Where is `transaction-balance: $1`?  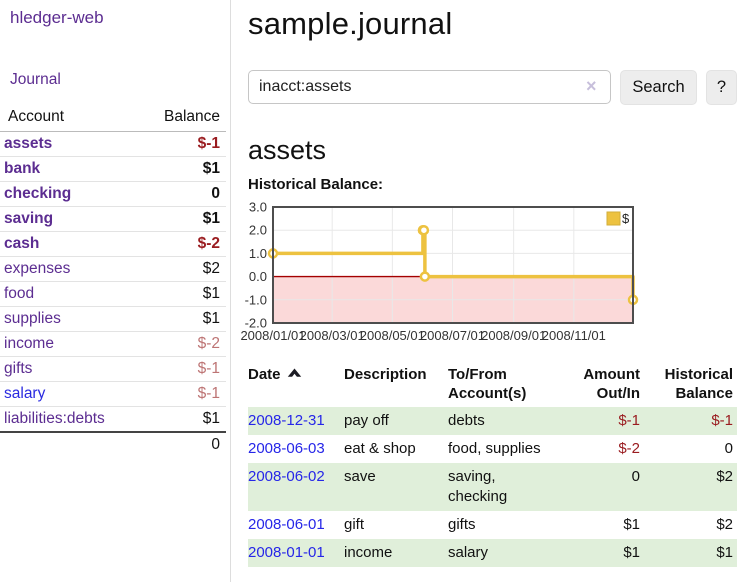
transaction-balance: $1 is located at coordinates (724, 552).